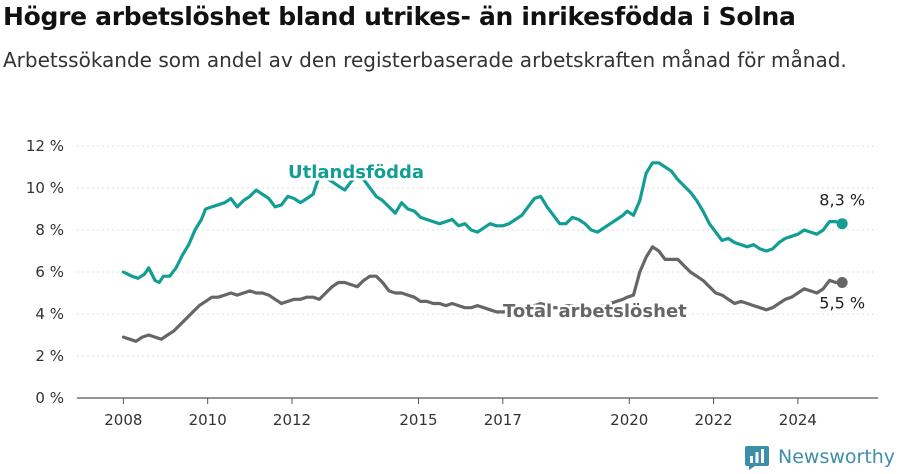 The width and height of the screenshot is (900, 474). I want to click on end-value-label: 5,5 %, so click(842, 303).